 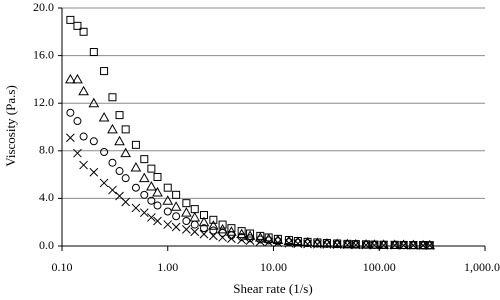 What do you see at coordinates (43, 7) in the screenshot?
I see `y-tick-label: 20.0` at bounding box center [43, 7].